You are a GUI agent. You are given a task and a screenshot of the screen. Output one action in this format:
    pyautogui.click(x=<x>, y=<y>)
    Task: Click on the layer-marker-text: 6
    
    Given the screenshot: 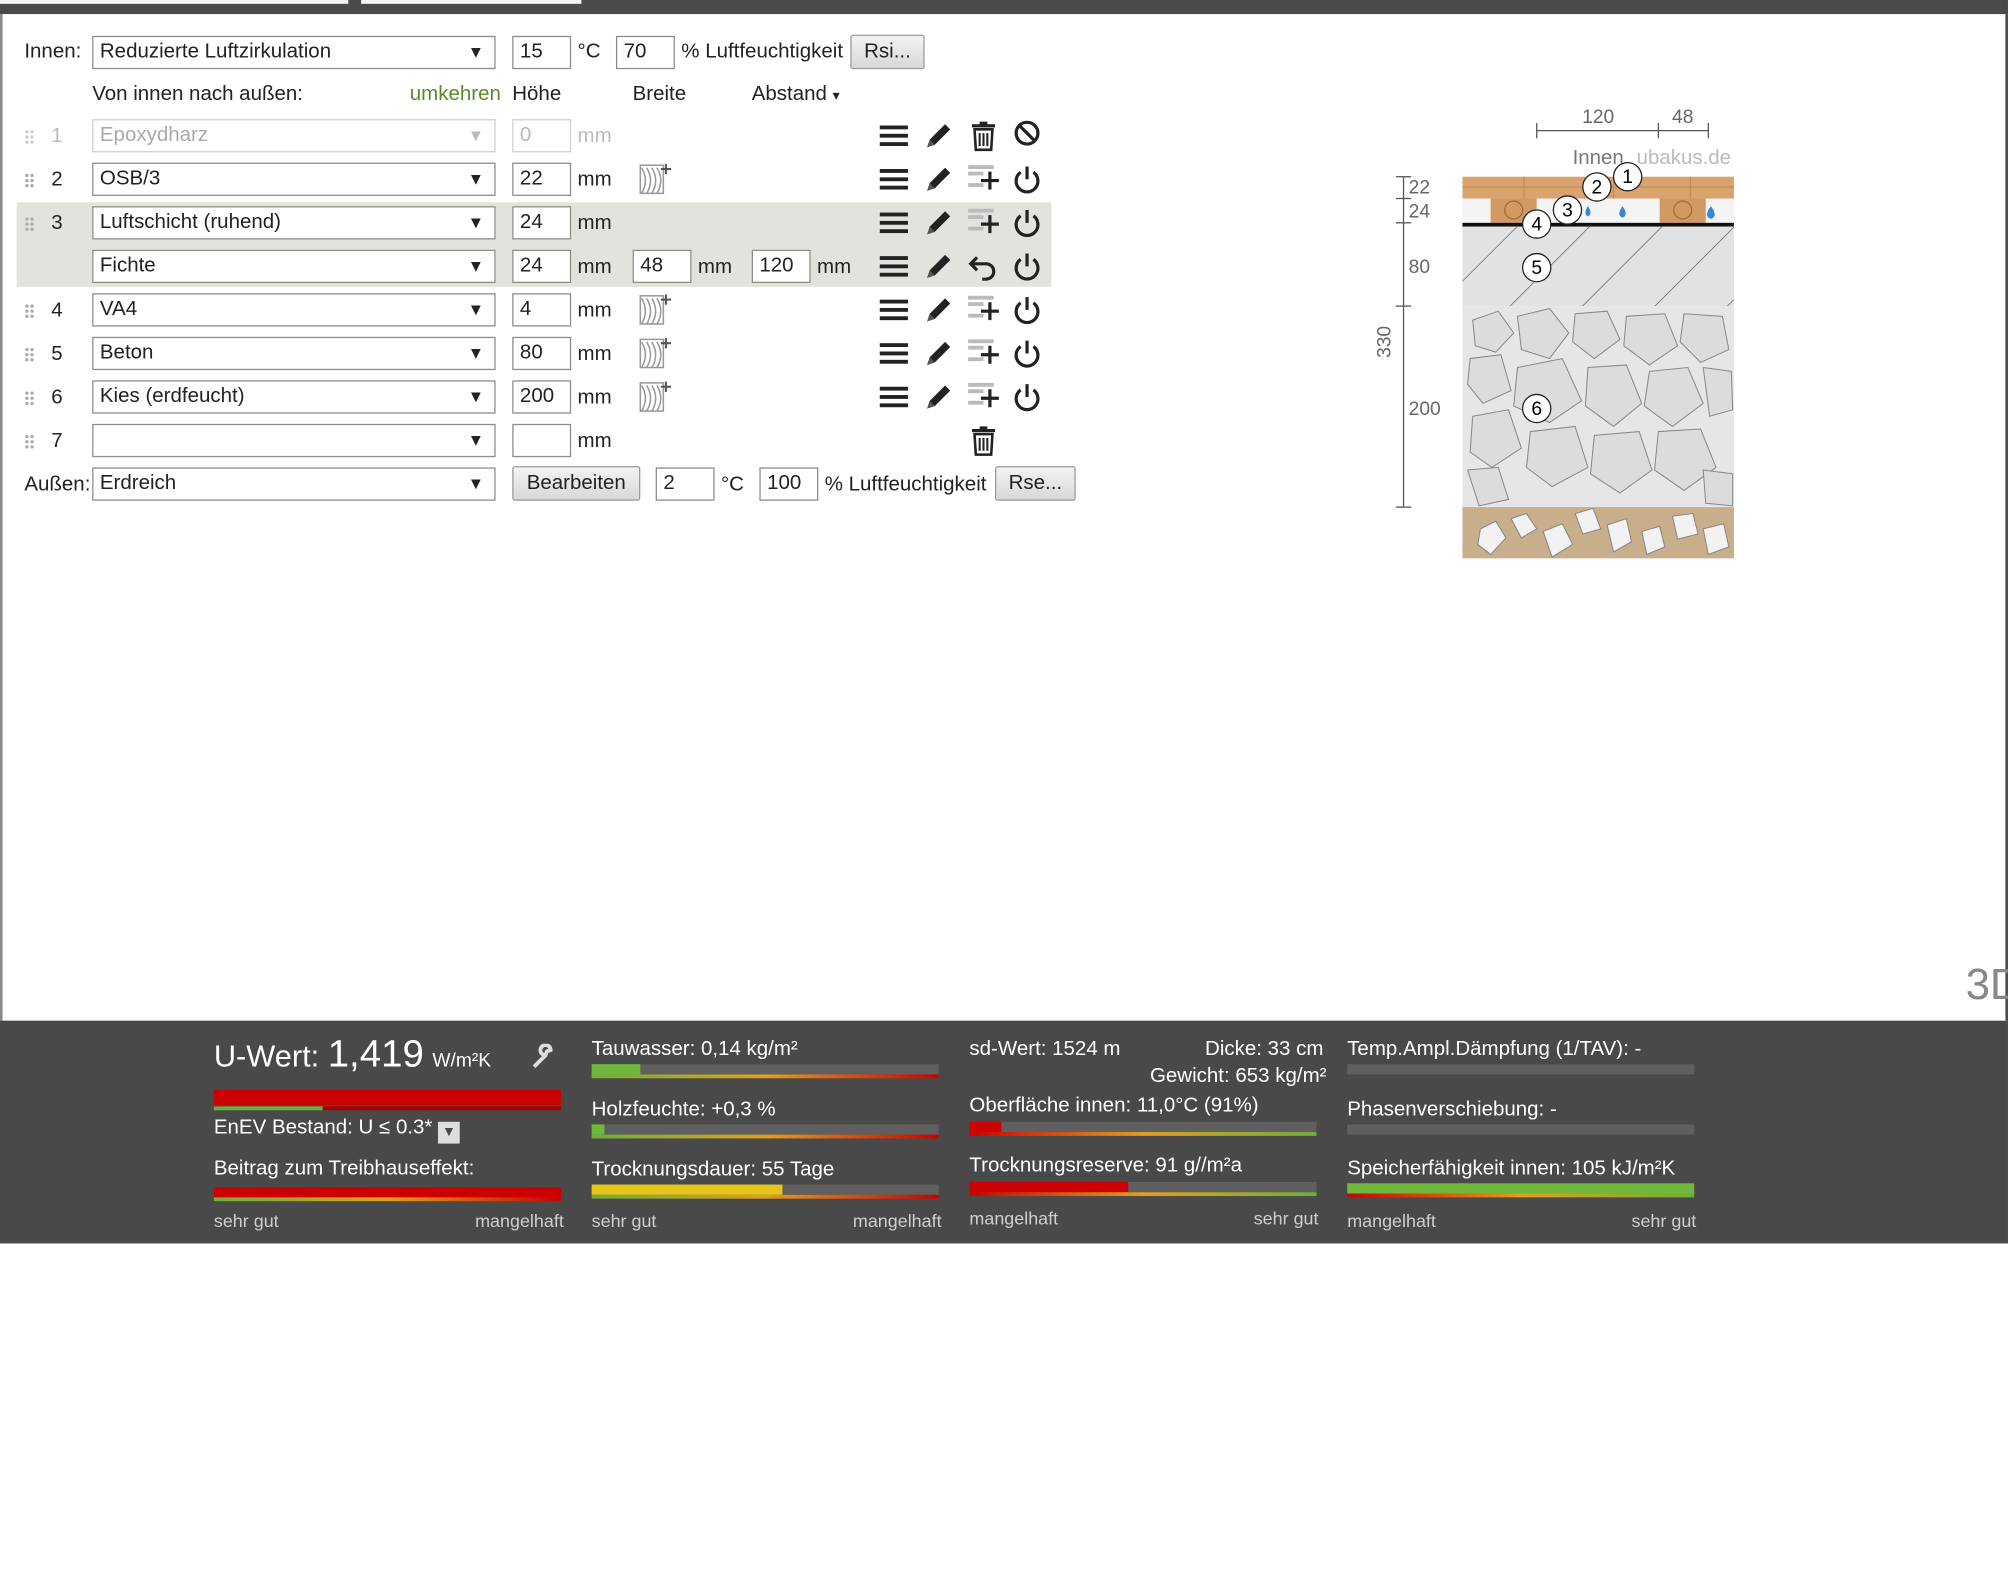 What is the action you would take?
    pyautogui.click(x=1536, y=409)
    